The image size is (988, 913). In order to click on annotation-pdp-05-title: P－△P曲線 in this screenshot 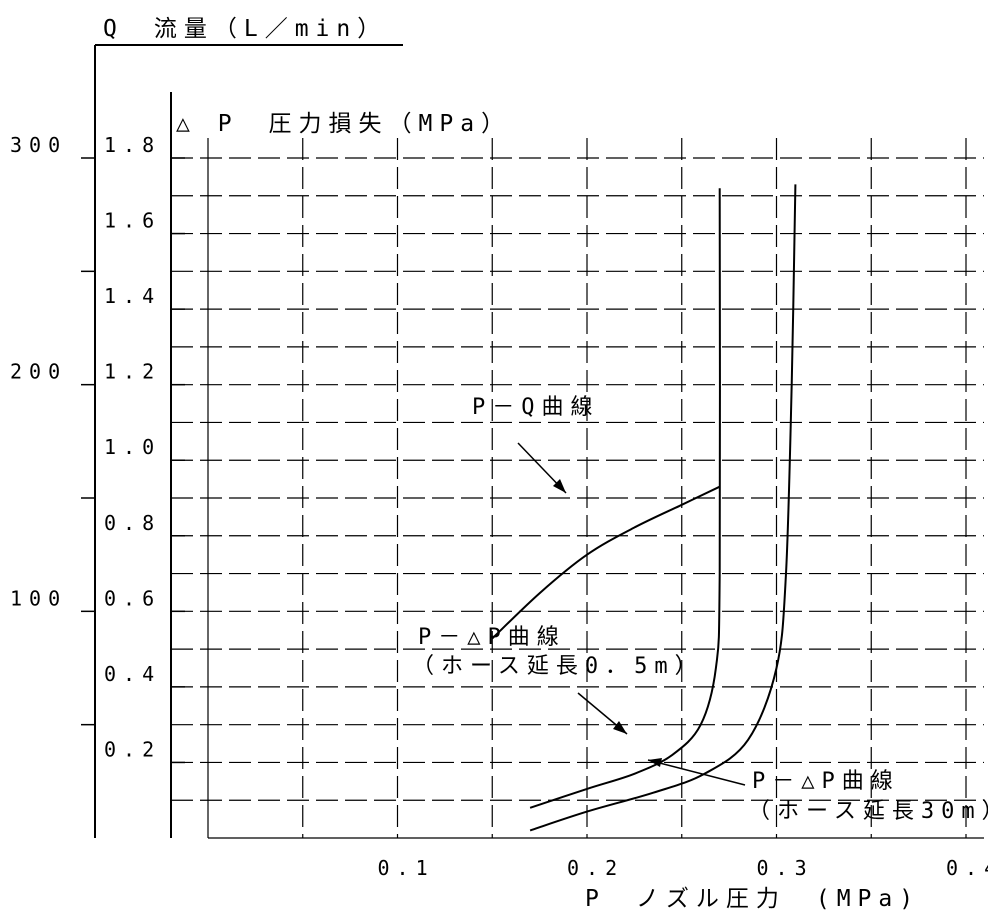, I will do `click(492, 637)`.